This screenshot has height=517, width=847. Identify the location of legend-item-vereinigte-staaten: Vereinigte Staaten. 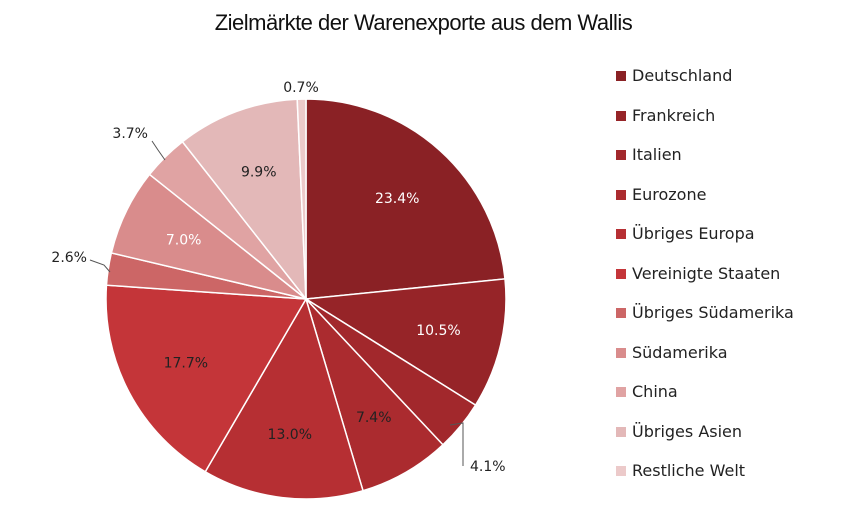
(705, 284).